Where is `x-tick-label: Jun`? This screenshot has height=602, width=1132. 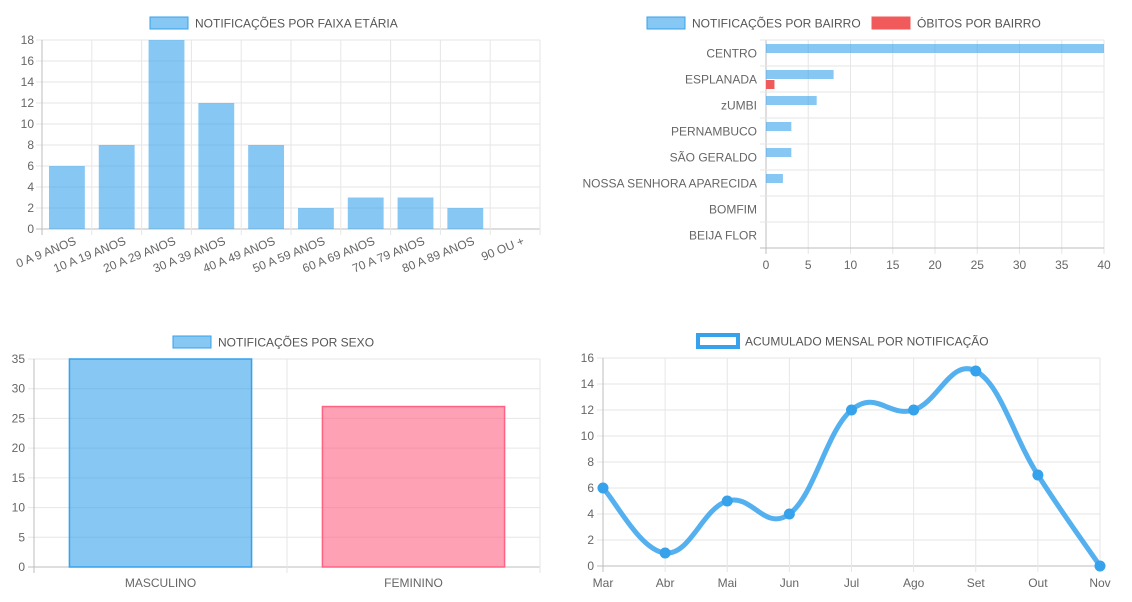
x-tick-label: Jun is located at coordinates (789, 583).